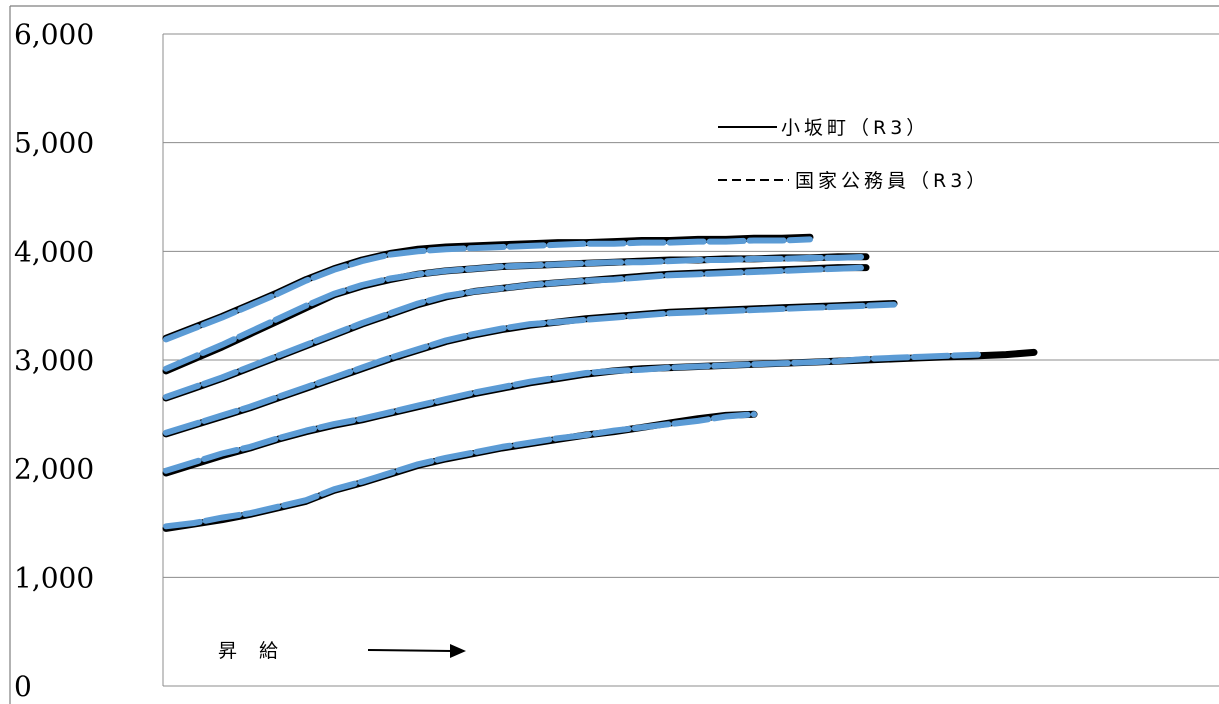 Image resolution: width=1219 pixels, height=704 pixels. I want to click on annotation-label: 昇給, so click(259, 651).